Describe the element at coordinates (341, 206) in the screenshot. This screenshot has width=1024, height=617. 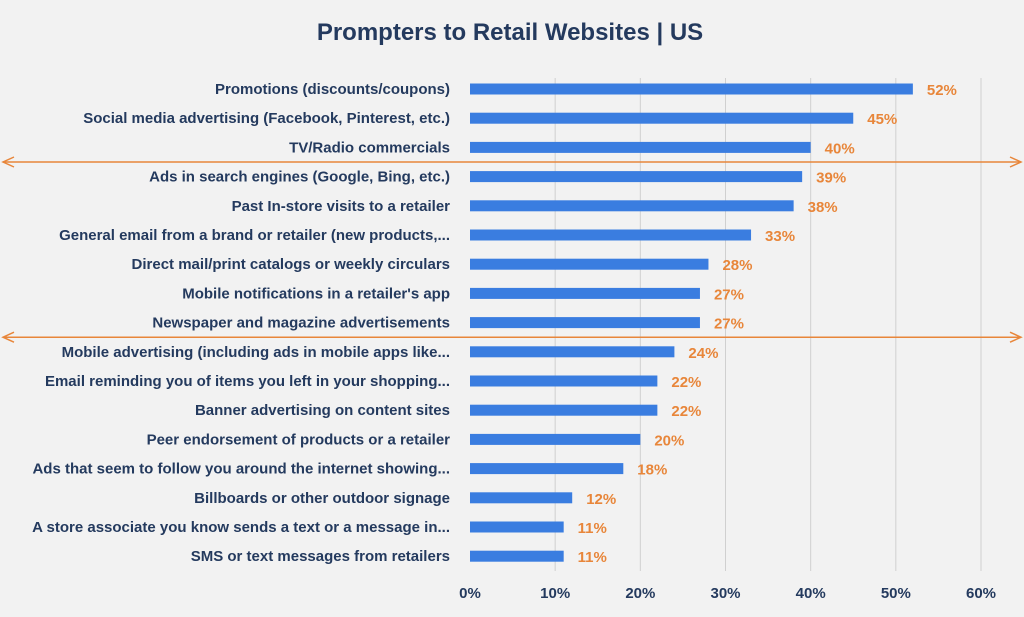
I see `category-label: Past In-store visits to a retailer` at that location.